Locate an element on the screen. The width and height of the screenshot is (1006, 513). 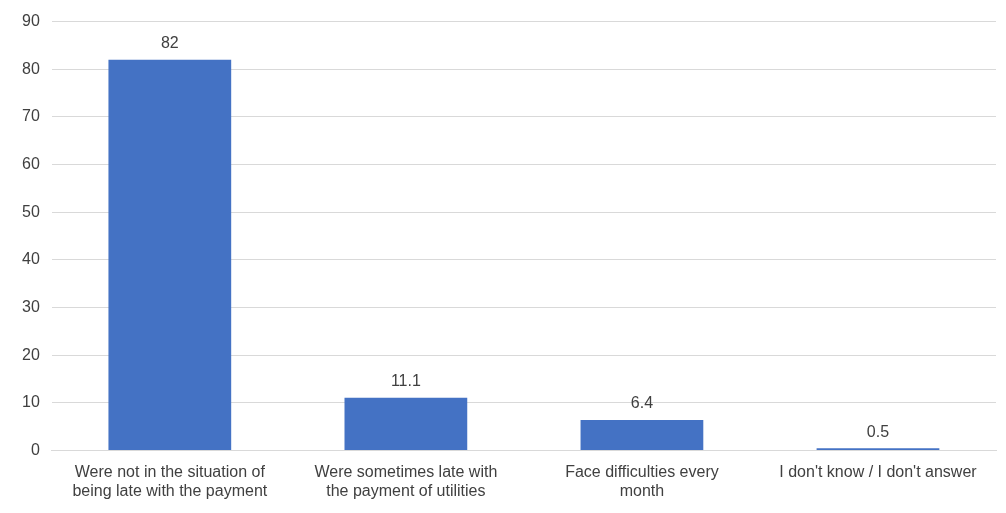
data-label: 11.1 is located at coordinates (405, 381).